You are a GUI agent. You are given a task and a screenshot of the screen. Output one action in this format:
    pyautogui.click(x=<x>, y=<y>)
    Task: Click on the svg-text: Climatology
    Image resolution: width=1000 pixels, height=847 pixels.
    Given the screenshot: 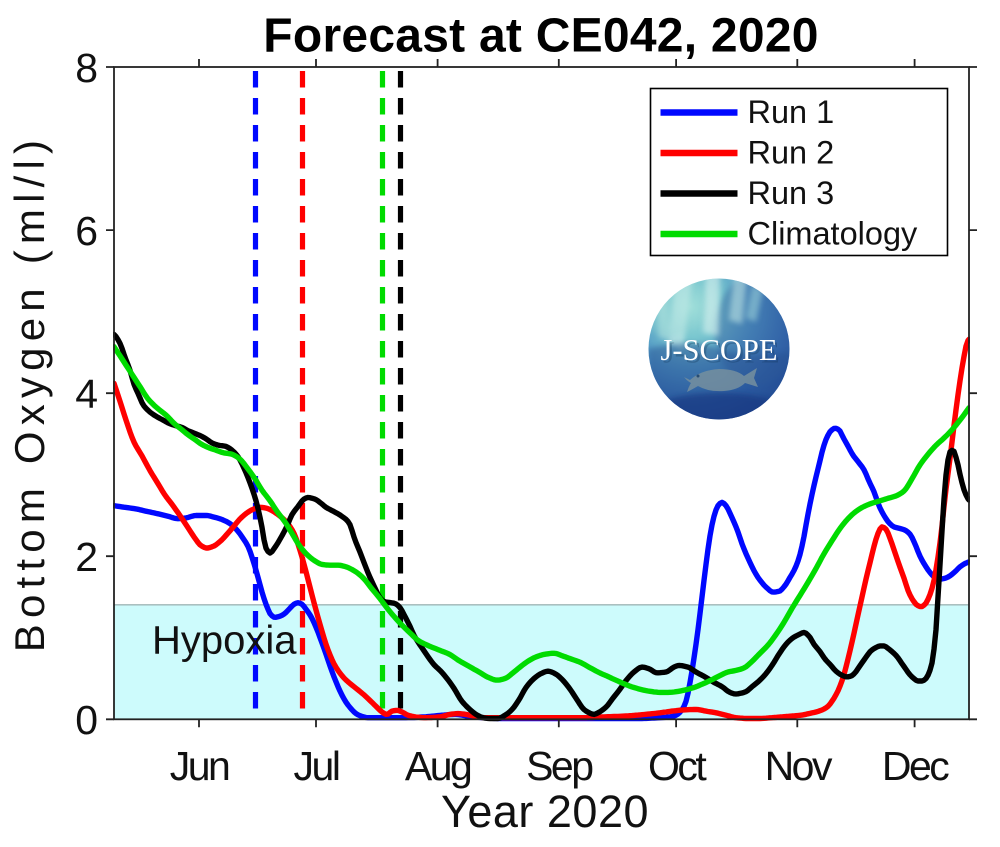 What is the action you would take?
    pyautogui.click(x=833, y=234)
    